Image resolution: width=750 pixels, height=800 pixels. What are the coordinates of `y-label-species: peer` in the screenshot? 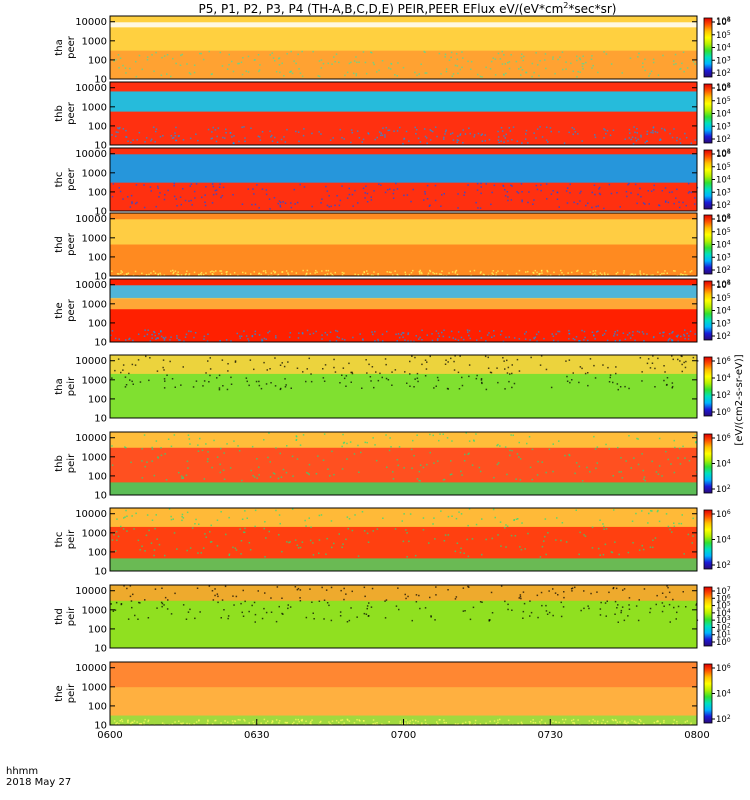 It's located at (71, 113).